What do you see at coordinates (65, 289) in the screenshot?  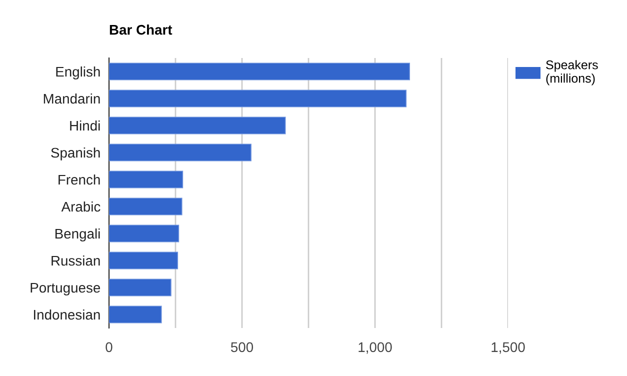 I see `y-tick-label: Portuguese` at bounding box center [65, 289].